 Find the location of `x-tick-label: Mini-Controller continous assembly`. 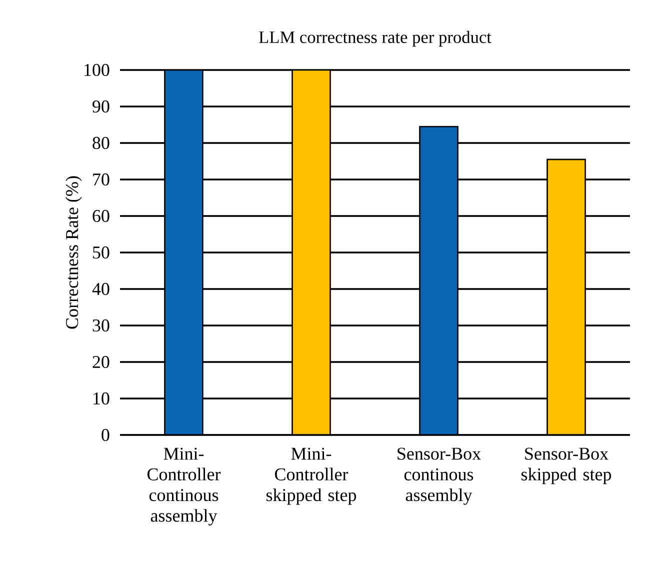

x-tick-label: Mini-Controller continous assembly is located at coordinates (184, 487).